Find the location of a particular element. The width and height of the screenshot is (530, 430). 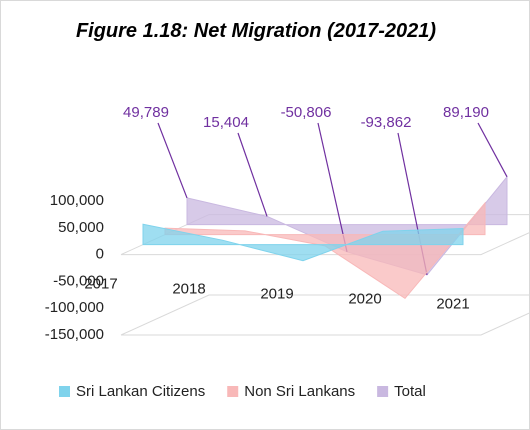

x-tick-label: 2018 is located at coordinates (188, 289).